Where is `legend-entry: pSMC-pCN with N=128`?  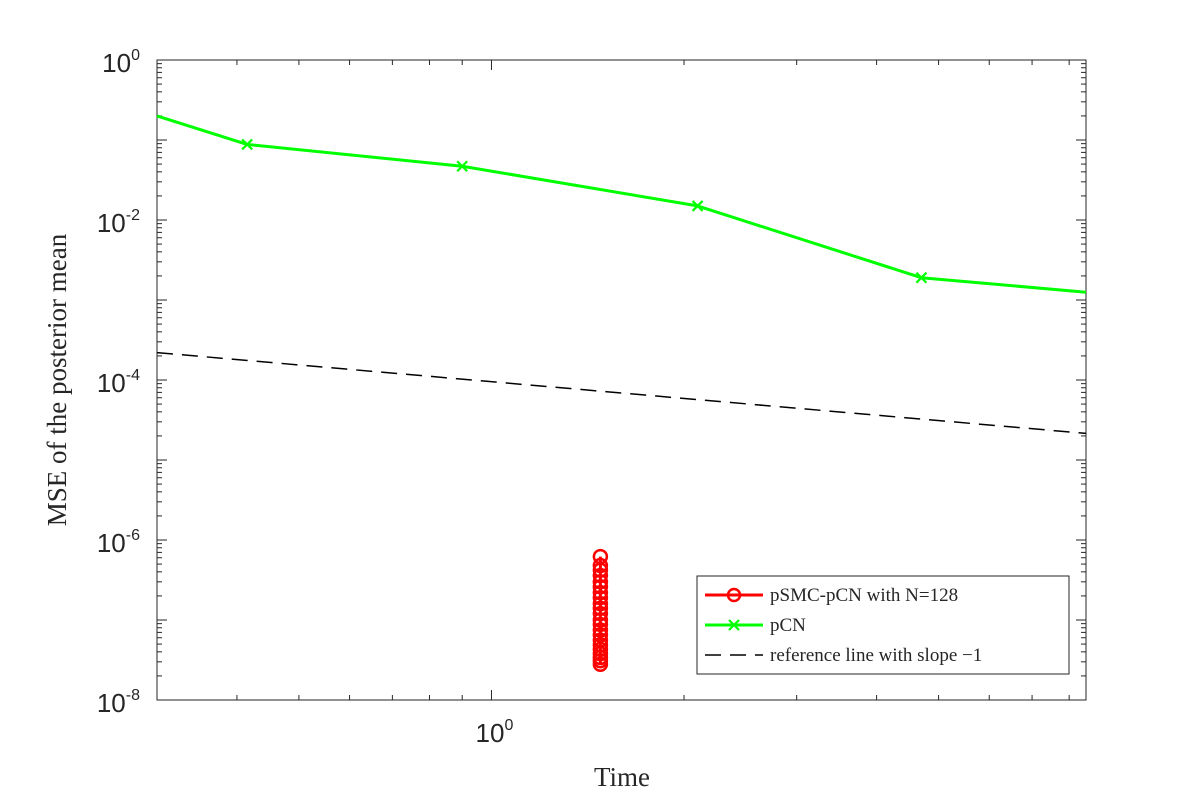
legend-entry: pSMC-pCN with N=128 is located at coordinates (831, 595).